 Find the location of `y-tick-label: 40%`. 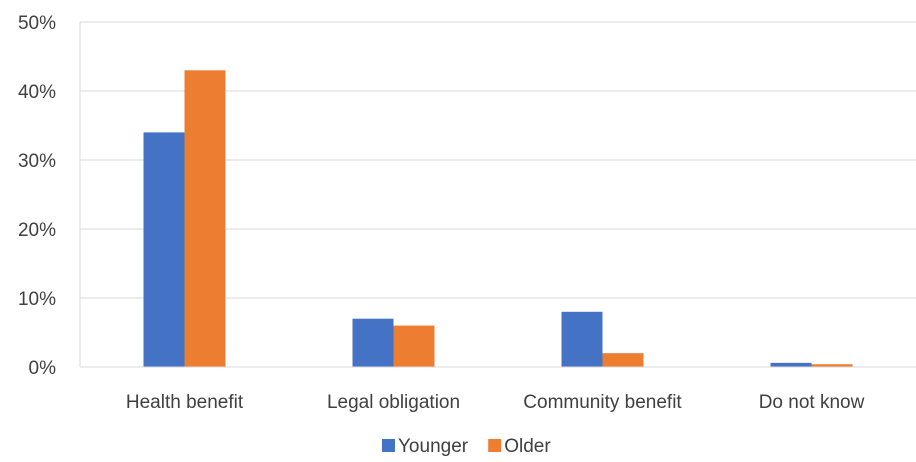

y-tick-label: 40% is located at coordinates (37, 92).